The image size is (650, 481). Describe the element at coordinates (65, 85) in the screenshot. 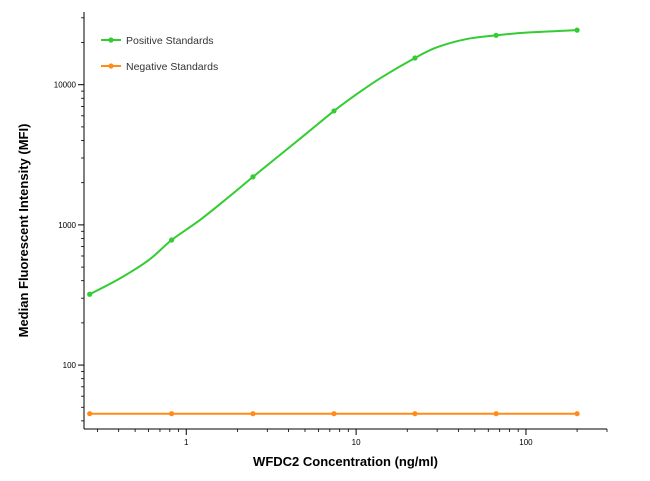

I see `y-tick-label: 10000` at that location.